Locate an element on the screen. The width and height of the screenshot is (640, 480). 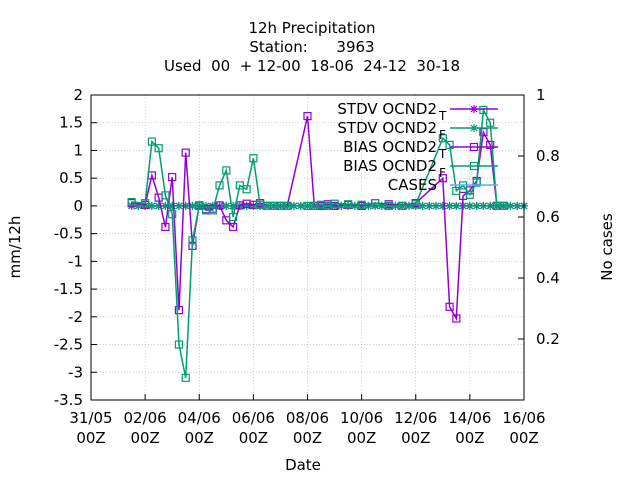
y-tick-label: -2.5 is located at coordinates (68, 345).